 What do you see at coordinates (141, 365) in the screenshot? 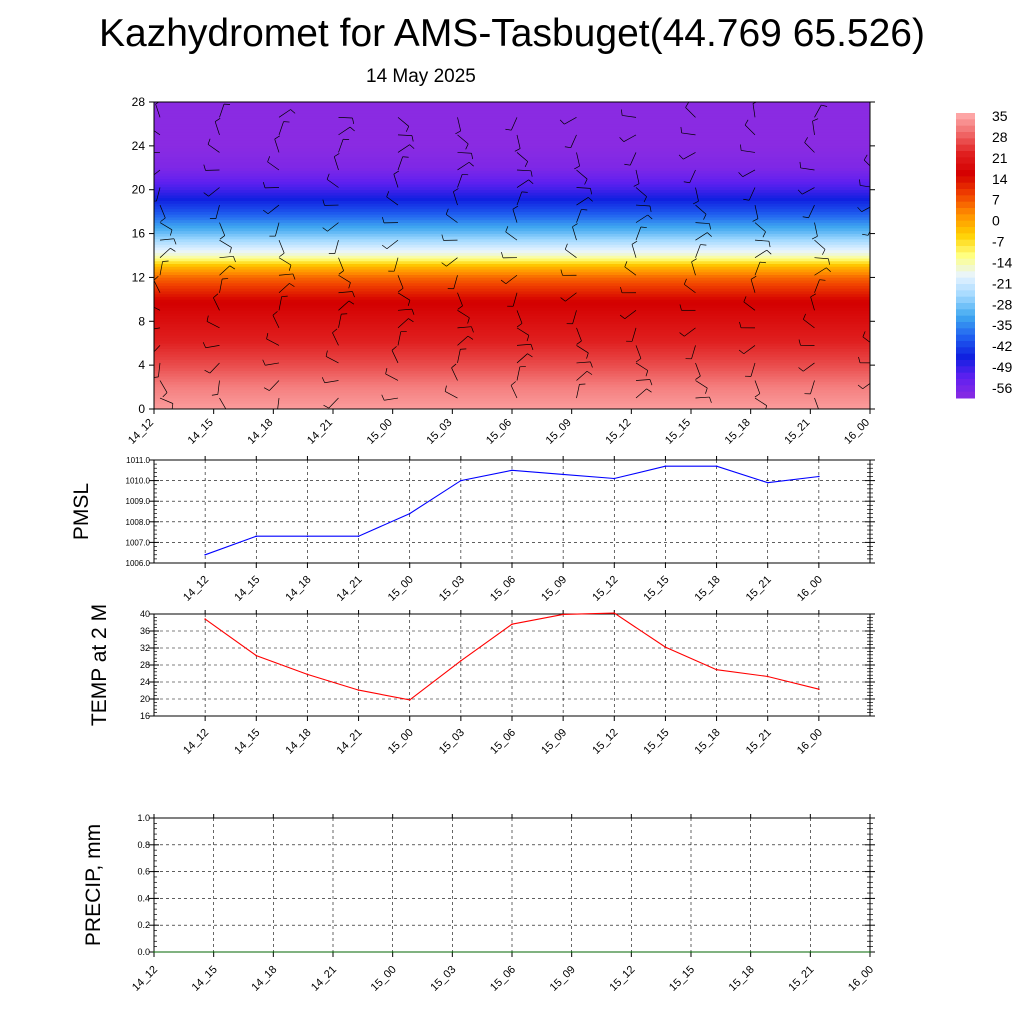
I see `y-tick-label: 4` at bounding box center [141, 365].